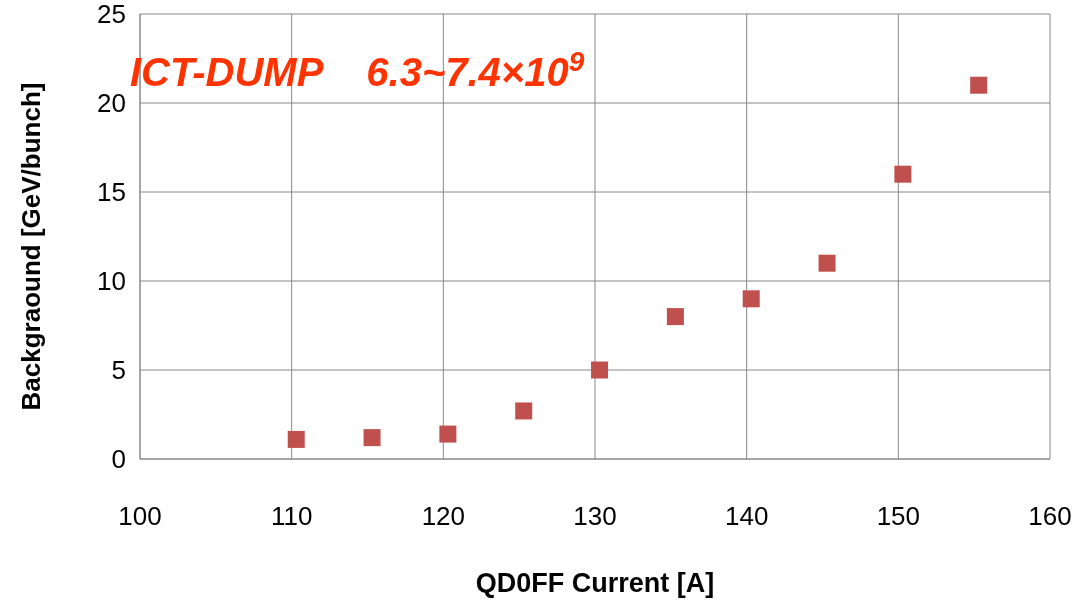 This screenshot has width=1088, height=610. I want to click on y-tick-label: 0, so click(118, 459).